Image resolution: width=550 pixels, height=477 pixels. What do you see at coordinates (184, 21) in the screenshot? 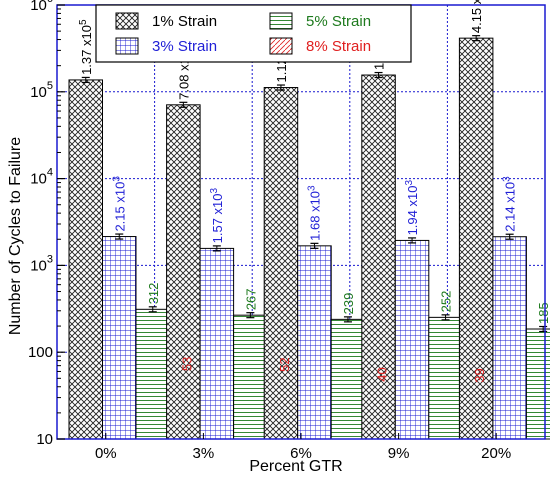
I see `legend-label: 1% Strain` at bounding box center [184, 21].